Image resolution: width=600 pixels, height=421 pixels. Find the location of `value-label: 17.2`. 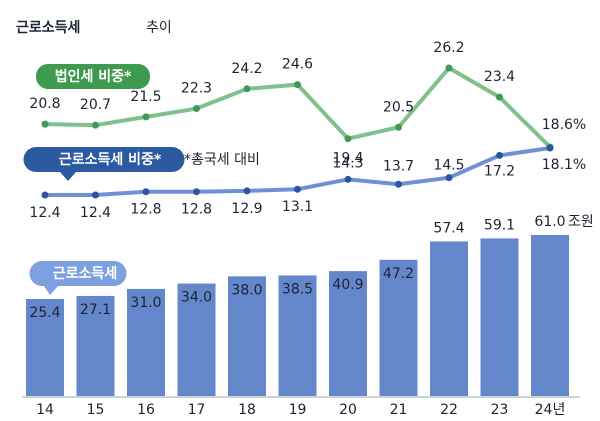

value-label: 17.2 is located at coordinates (499, 171).